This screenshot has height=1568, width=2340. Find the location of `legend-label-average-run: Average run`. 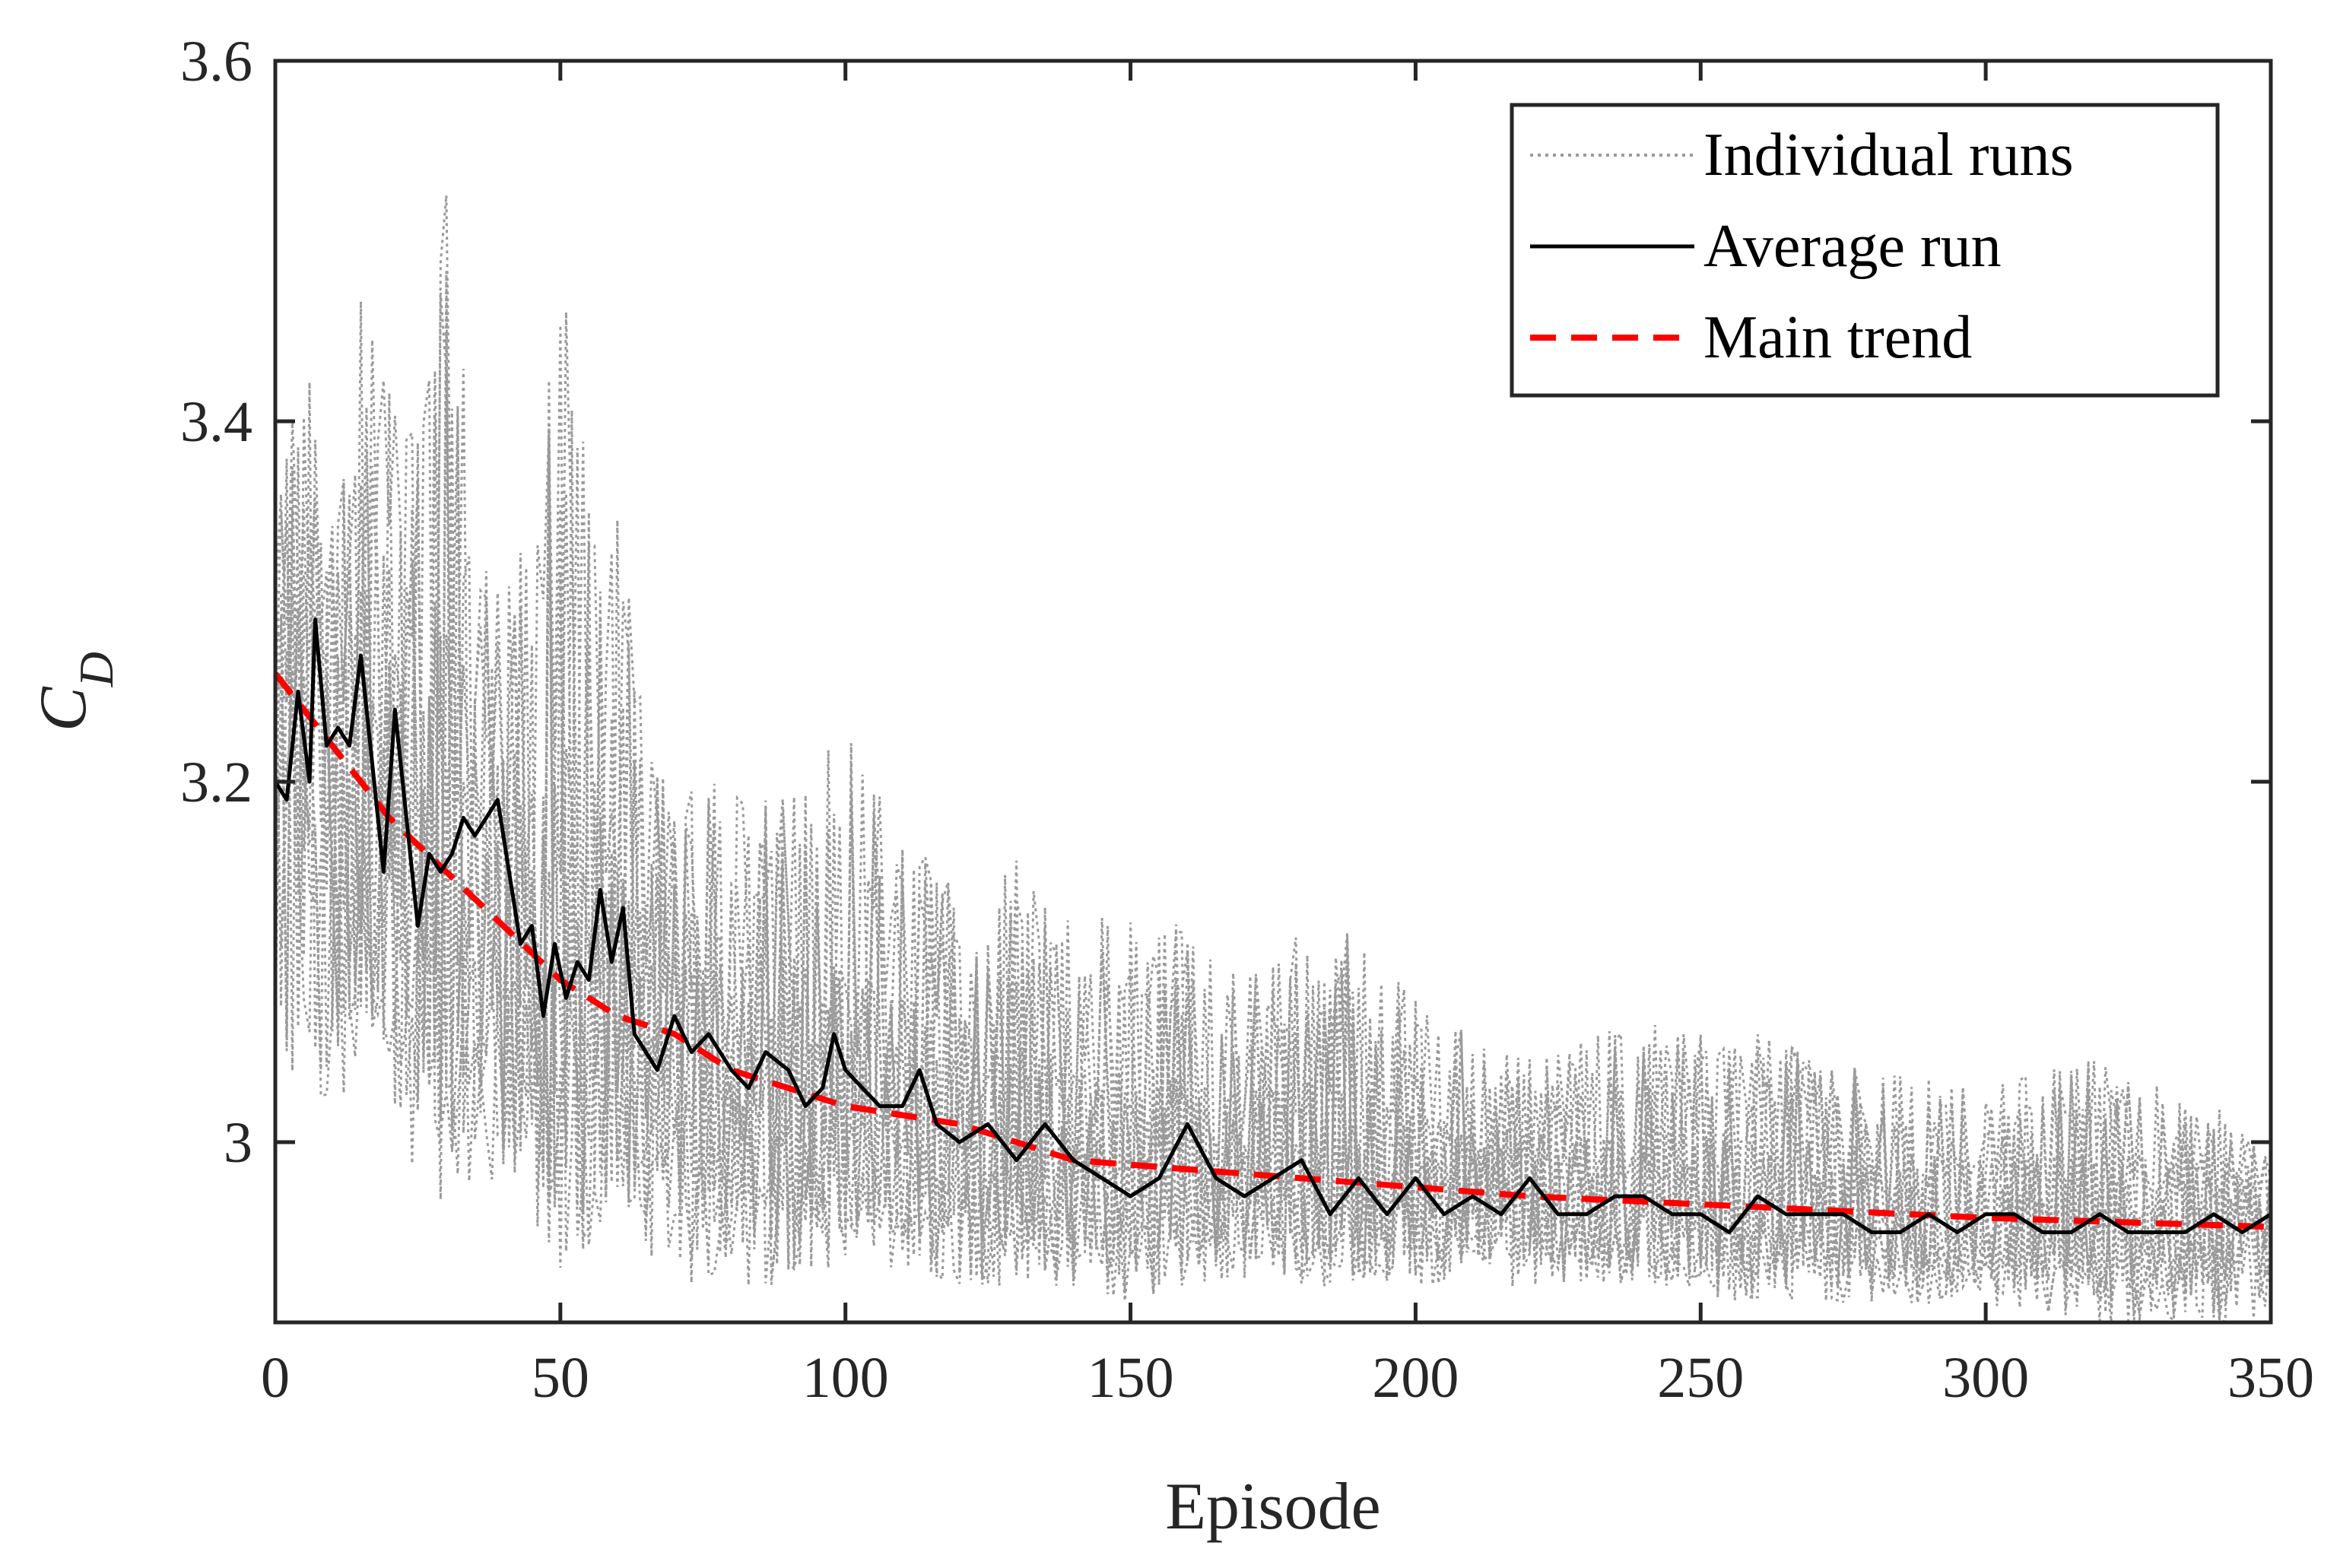

legend-label-average-run: Average run is located at coordinates (1852, 247).